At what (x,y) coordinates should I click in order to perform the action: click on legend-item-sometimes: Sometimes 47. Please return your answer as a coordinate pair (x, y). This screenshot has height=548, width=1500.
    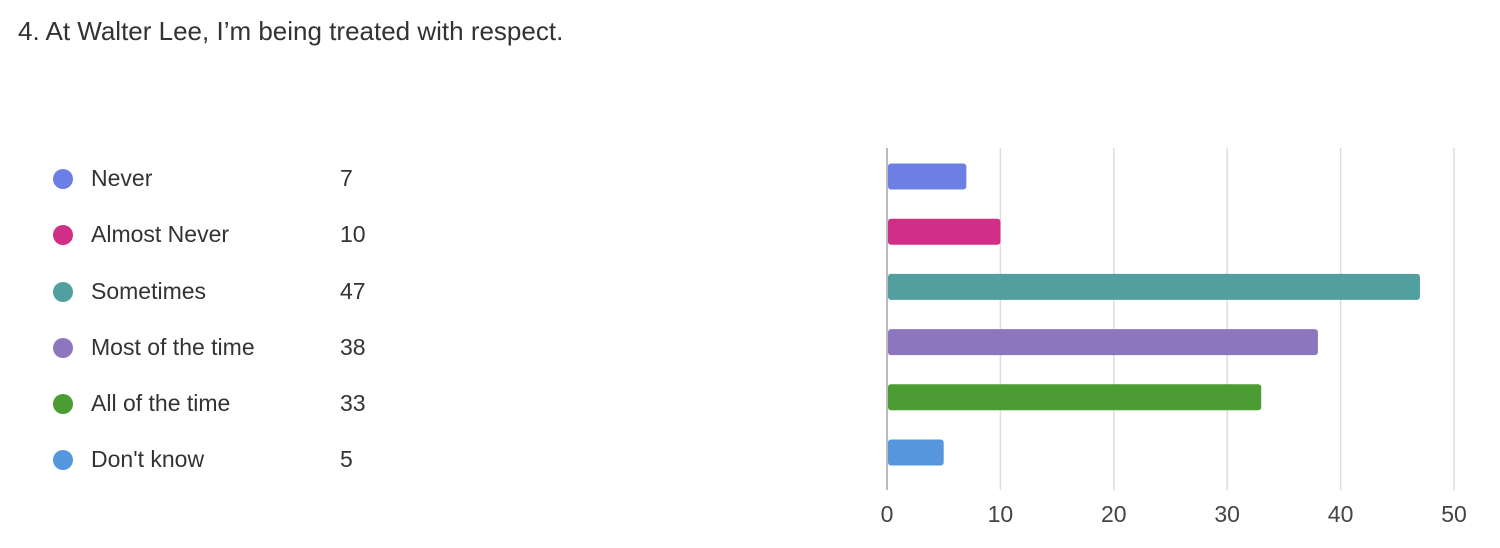
    Looking at the image, I should click on (220, 295).